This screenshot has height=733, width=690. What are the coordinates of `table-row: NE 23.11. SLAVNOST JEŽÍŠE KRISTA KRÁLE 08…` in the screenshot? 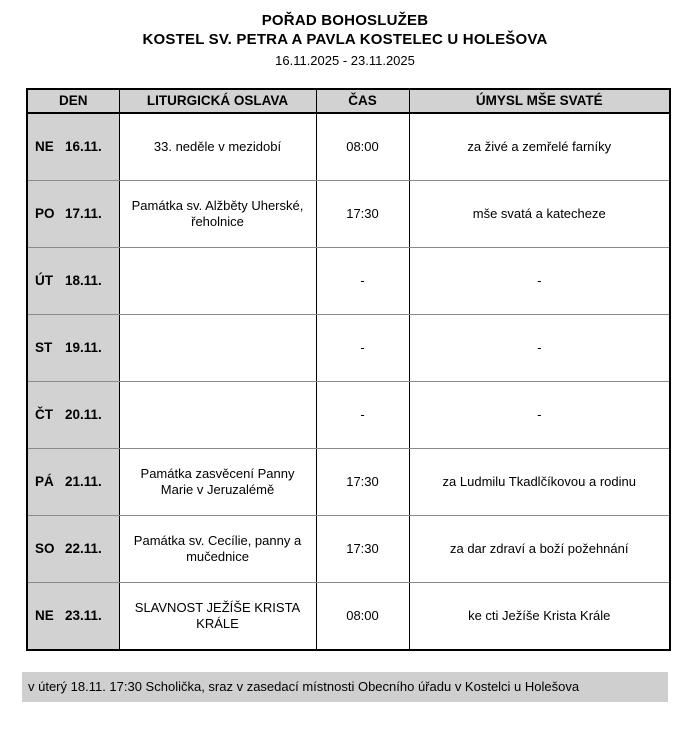 It's located at (348, 616).